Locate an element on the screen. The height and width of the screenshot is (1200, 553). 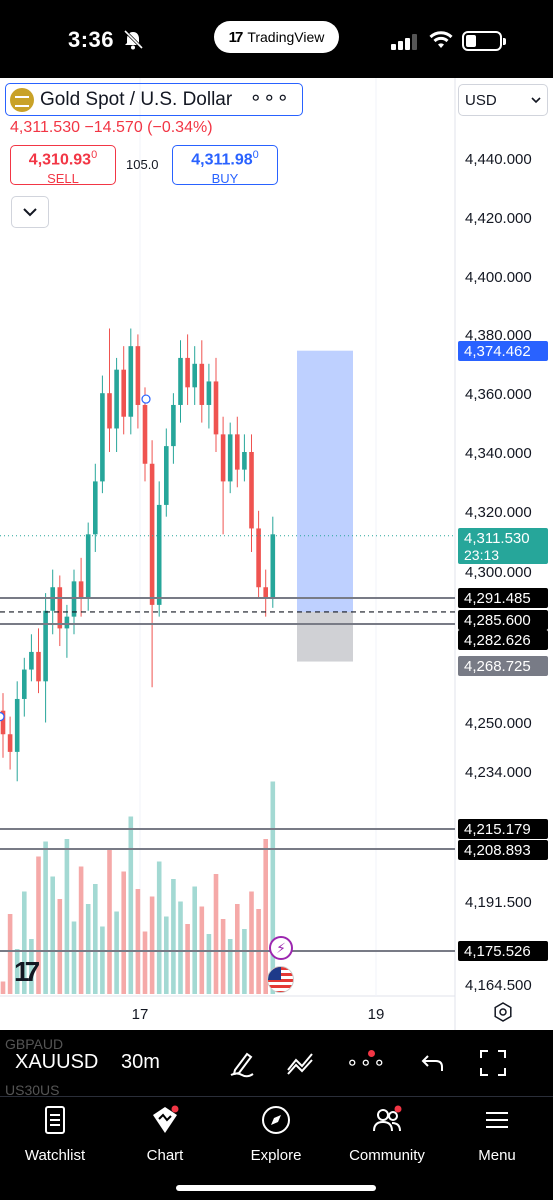
tab-watchlist: Watchlist is located at coordinates (55, 1134).